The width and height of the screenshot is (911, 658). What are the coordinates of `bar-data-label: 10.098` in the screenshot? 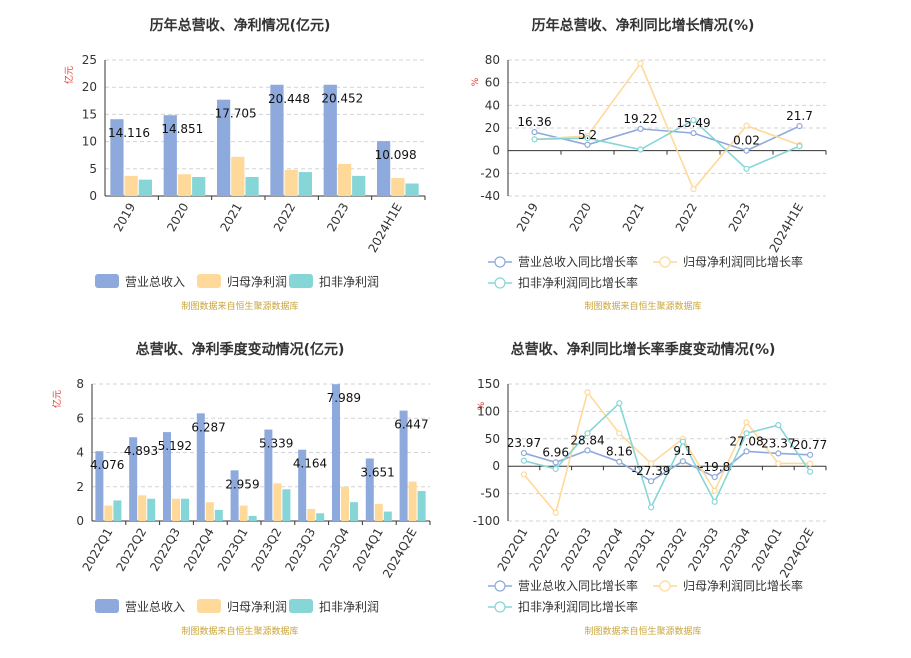 It's located at (396, 155).